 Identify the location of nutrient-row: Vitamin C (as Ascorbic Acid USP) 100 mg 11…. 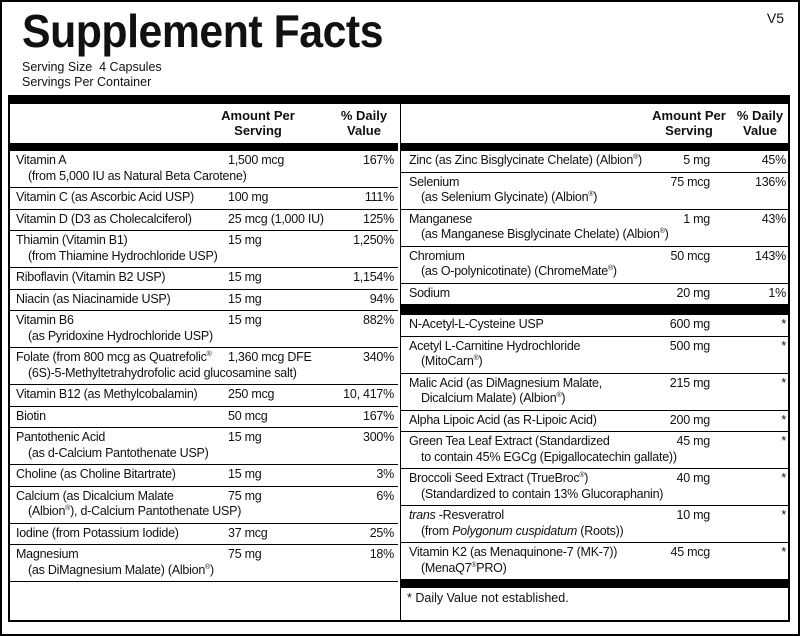
(203, 199).